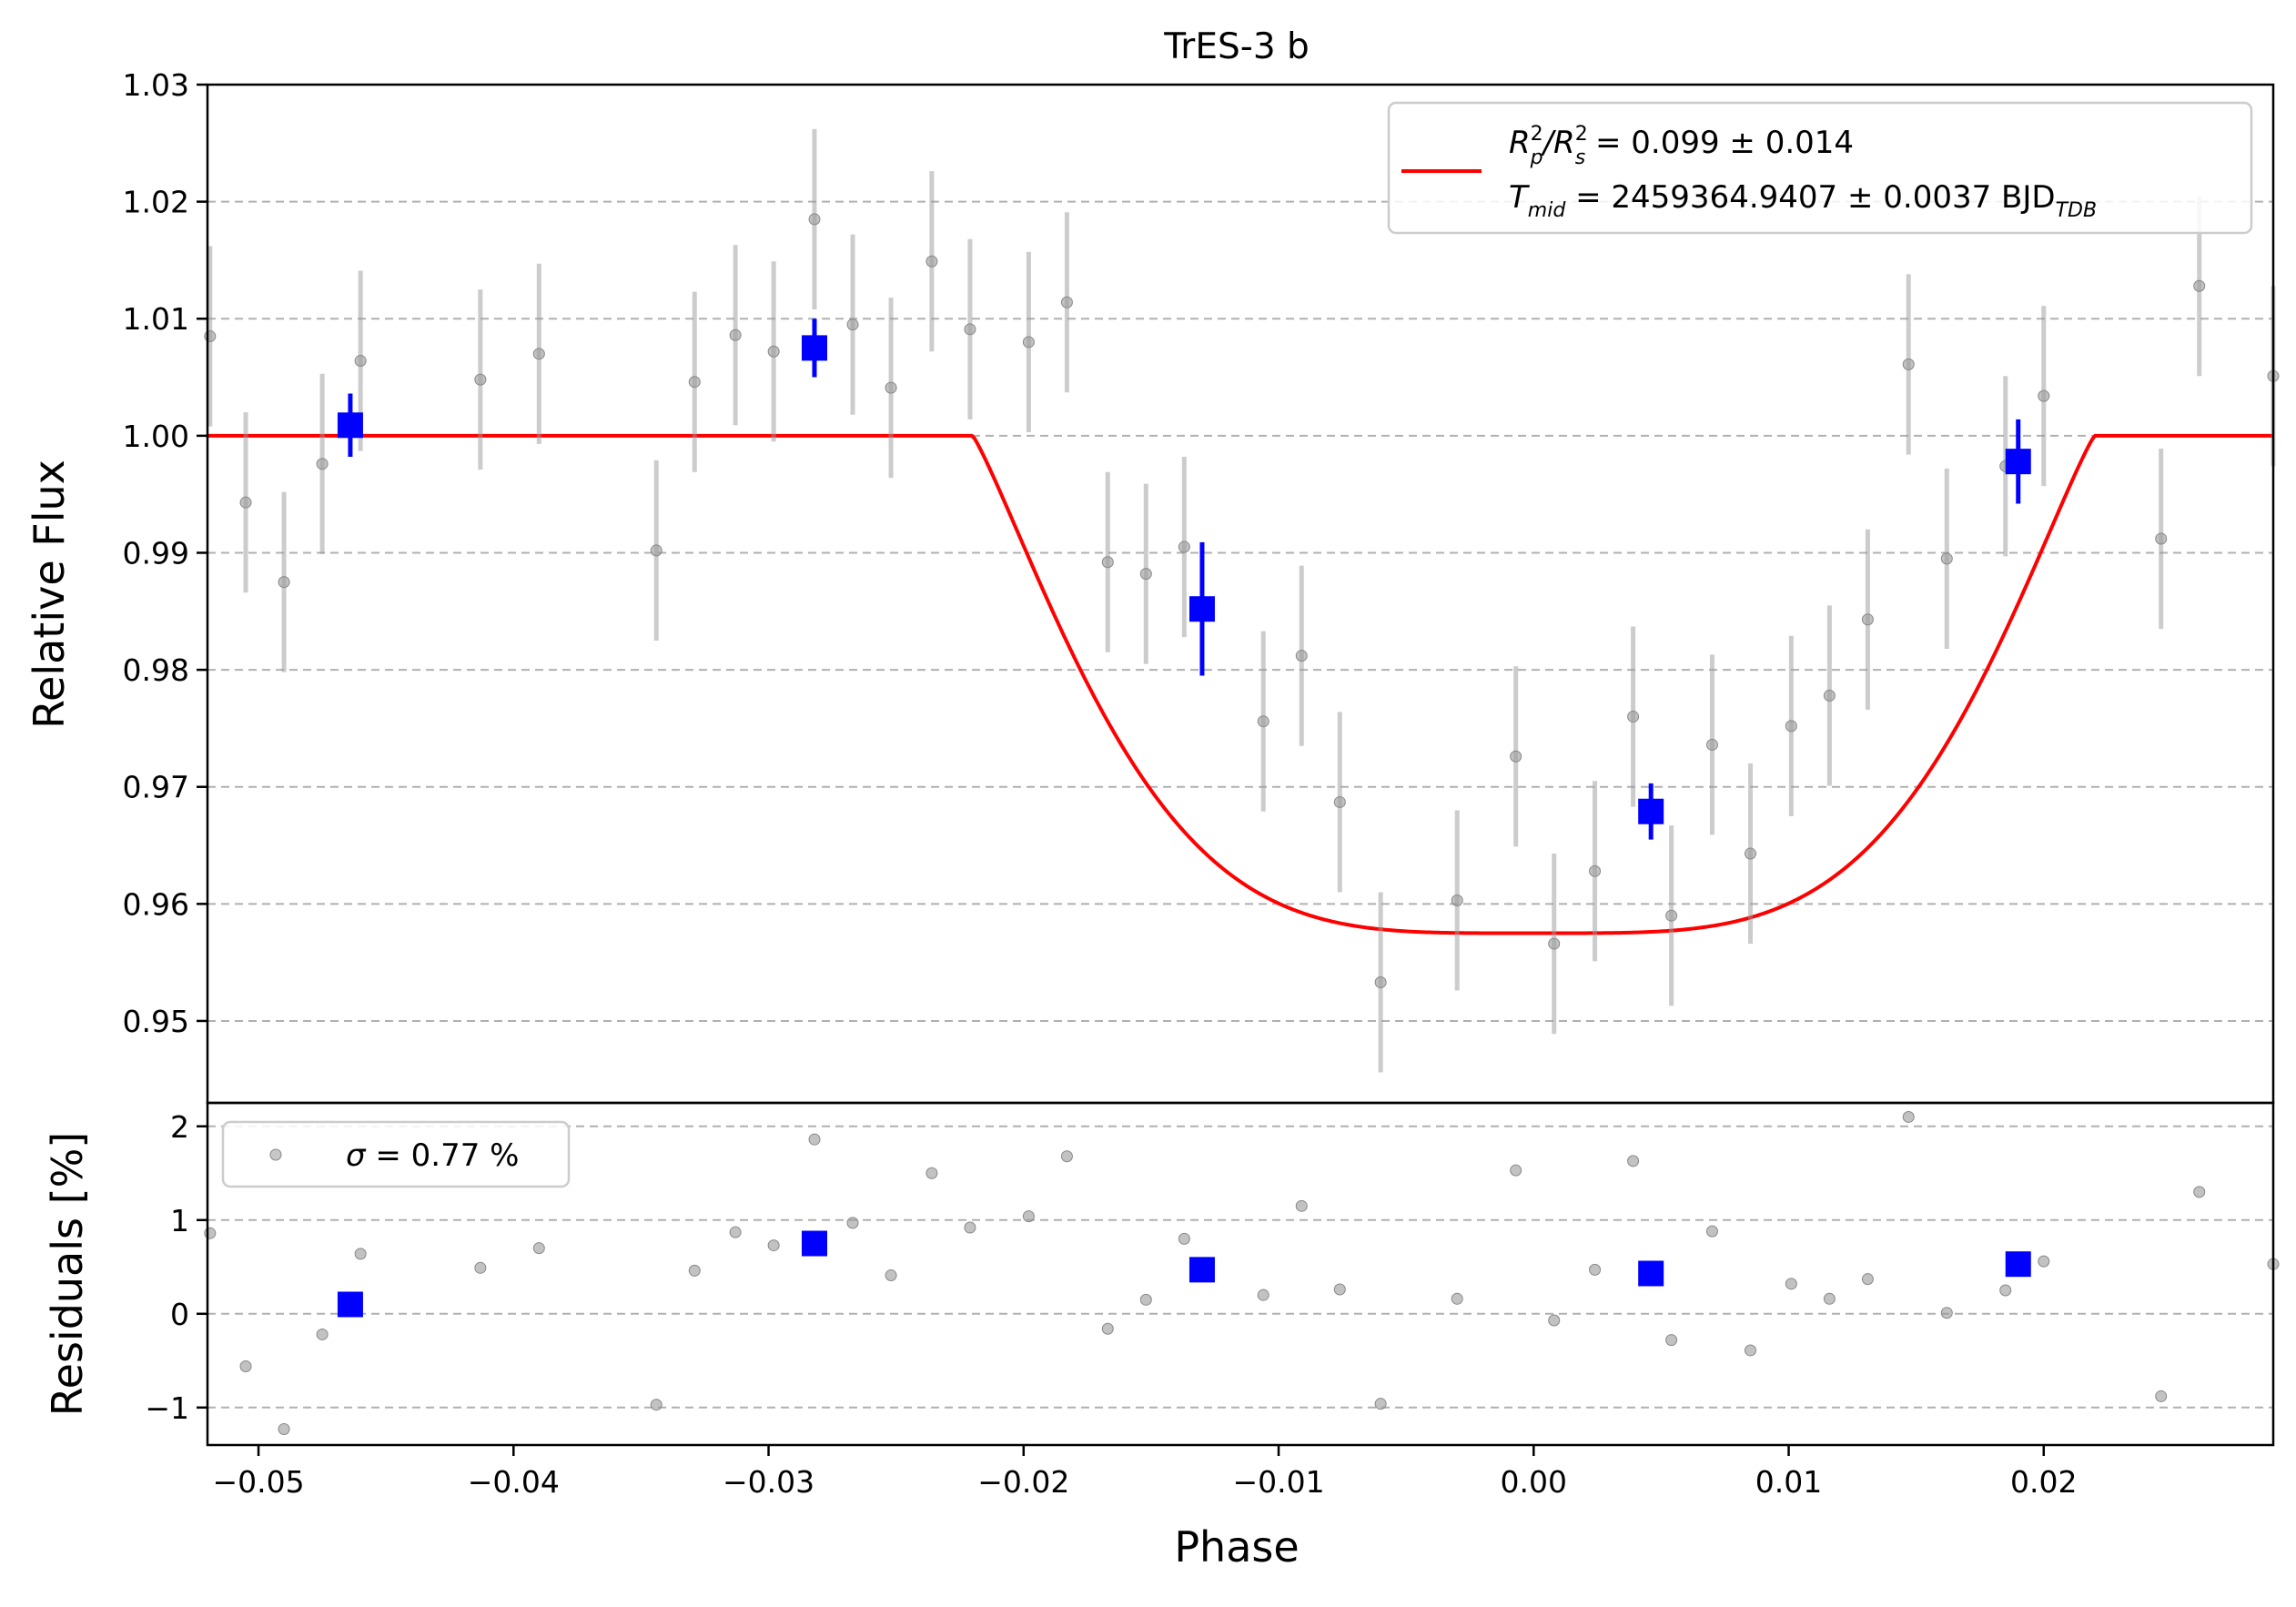  I want to click on x-tick-label: −0.01, so click(1278, 1482).